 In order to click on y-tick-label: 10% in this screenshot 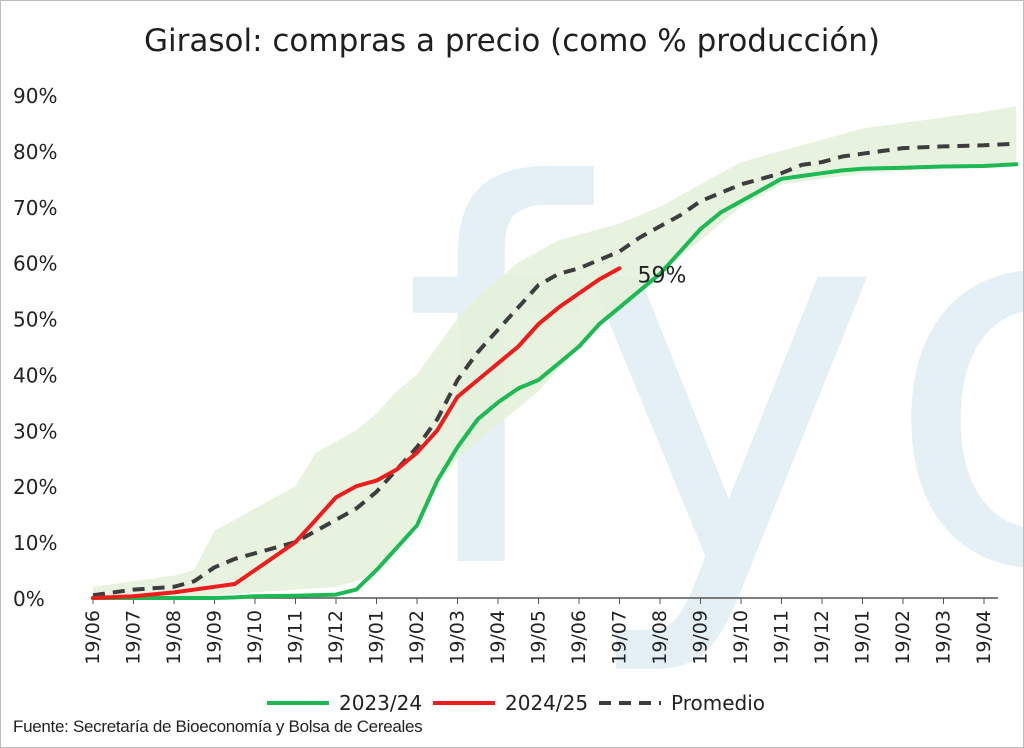, I will do `click(35, 543)`.